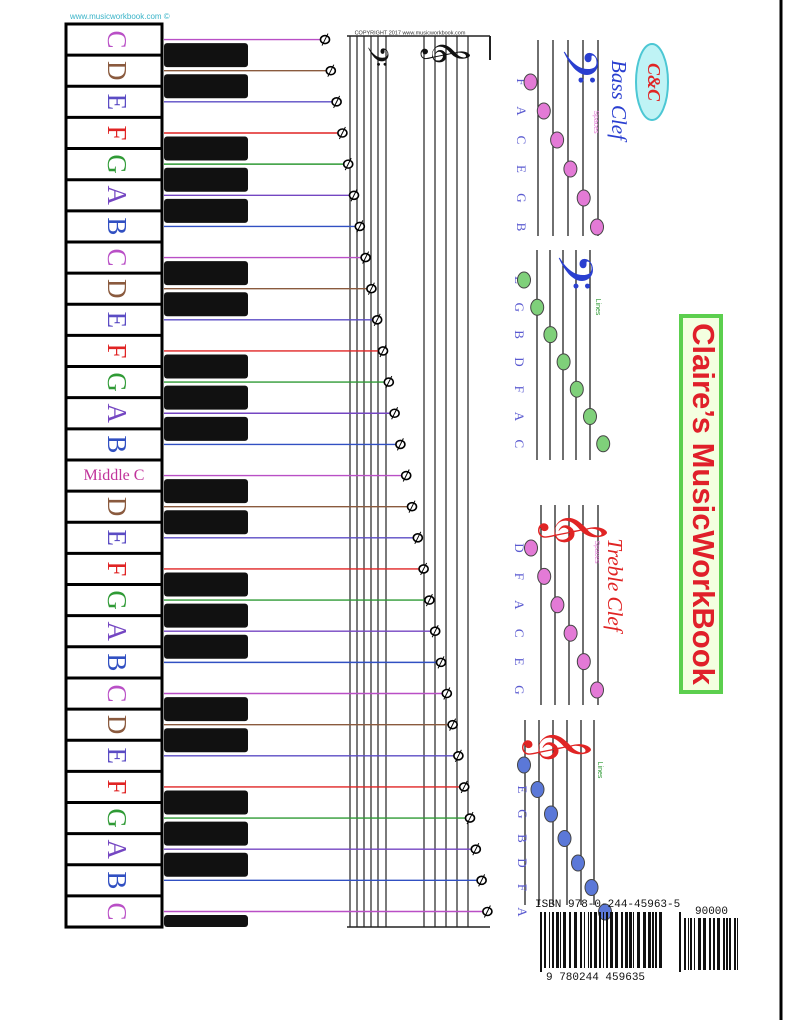  I want to click on note-letter: D, so click(519, 361).